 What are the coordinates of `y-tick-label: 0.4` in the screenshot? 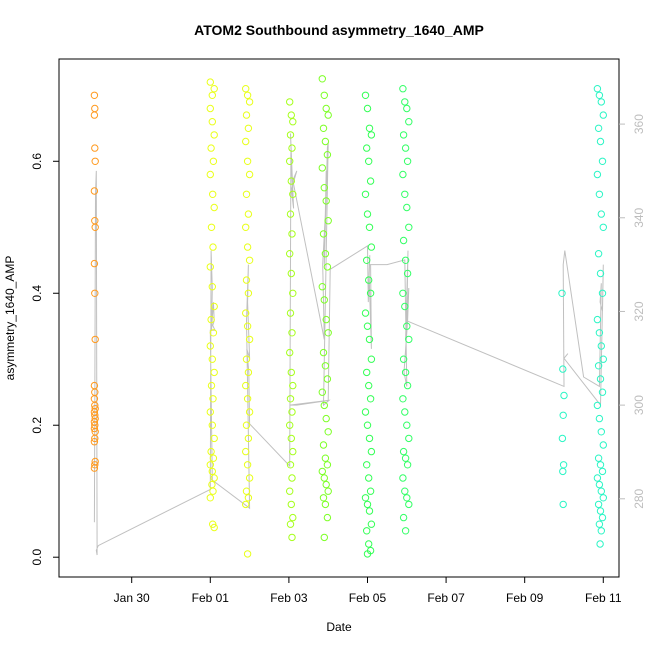 It's located at (37, 293).